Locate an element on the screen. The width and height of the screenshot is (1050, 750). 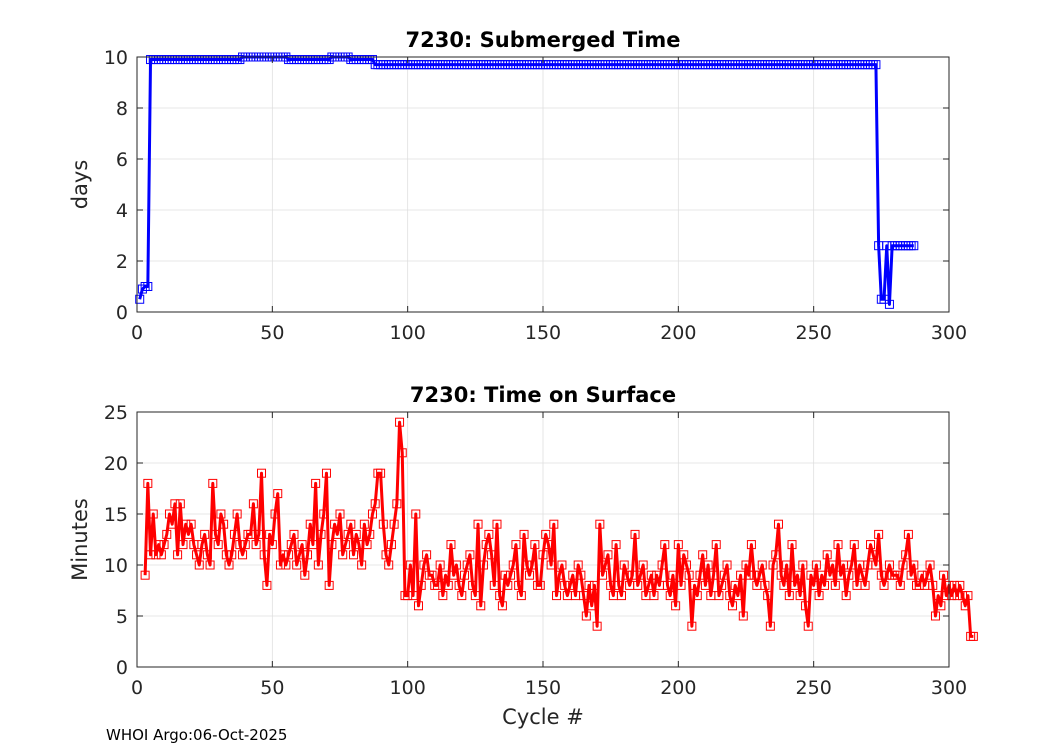
x-tick-label: 200 is located at coordinates (678, 333).